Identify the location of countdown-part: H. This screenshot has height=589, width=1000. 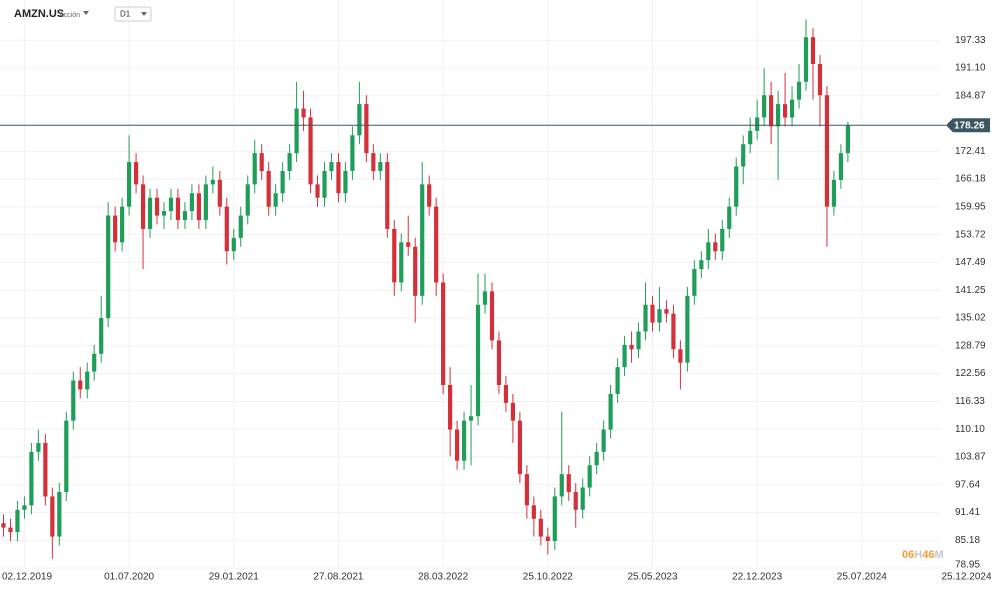
(918, 555).